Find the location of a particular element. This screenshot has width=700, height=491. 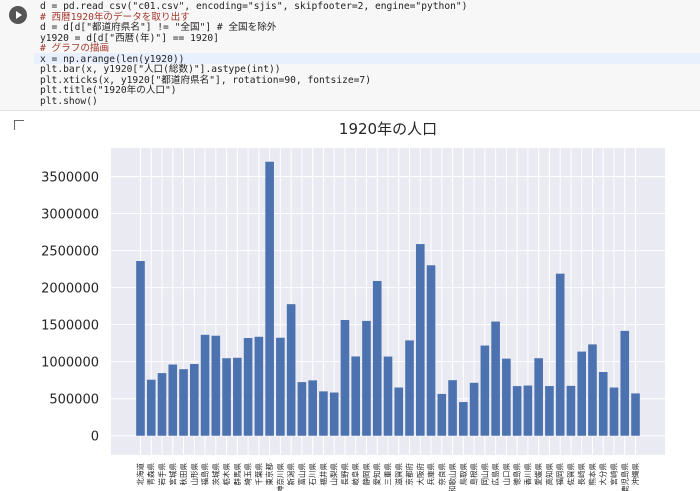

code-line: plt.show() is located at coordinates (69, 101).